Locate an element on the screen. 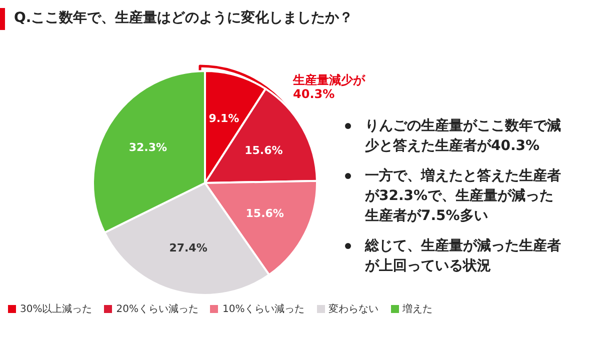 The image size is (600, 342). text: 総じて、生産量が減った生産者が上回っている状況 is located at coordinates (463, 256).